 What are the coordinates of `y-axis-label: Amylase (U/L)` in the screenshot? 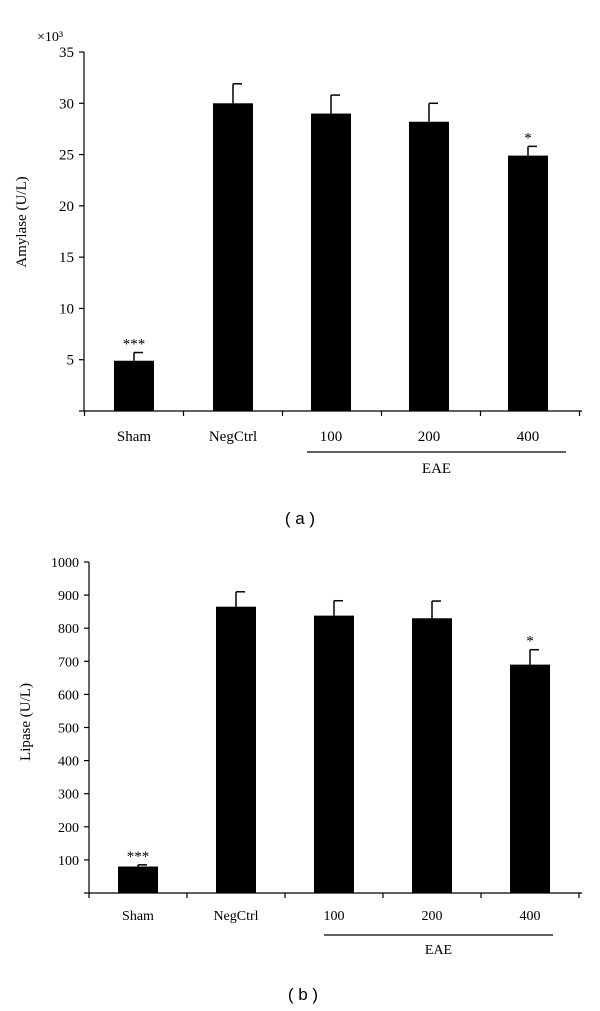 It's located at (22, 221).